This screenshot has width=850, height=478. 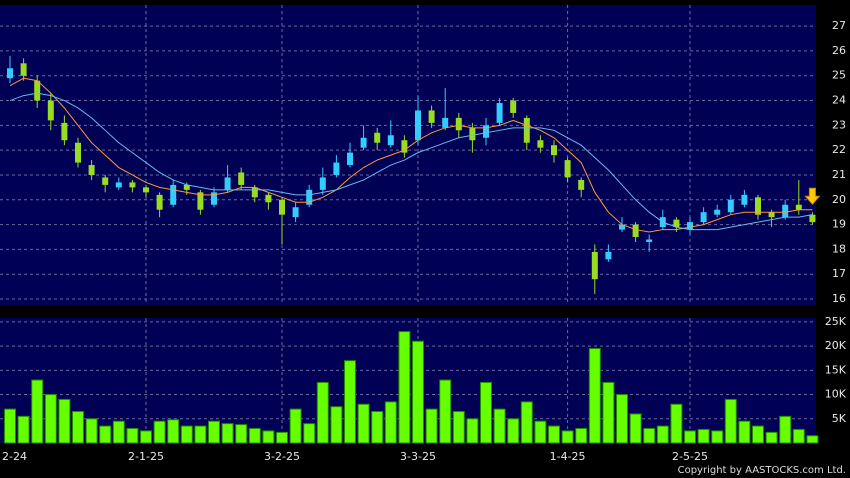 What do you see at coordinates (839, 50) in the screenshot?
I see `y-tick-label: 26` at bounding box center [839, 50].